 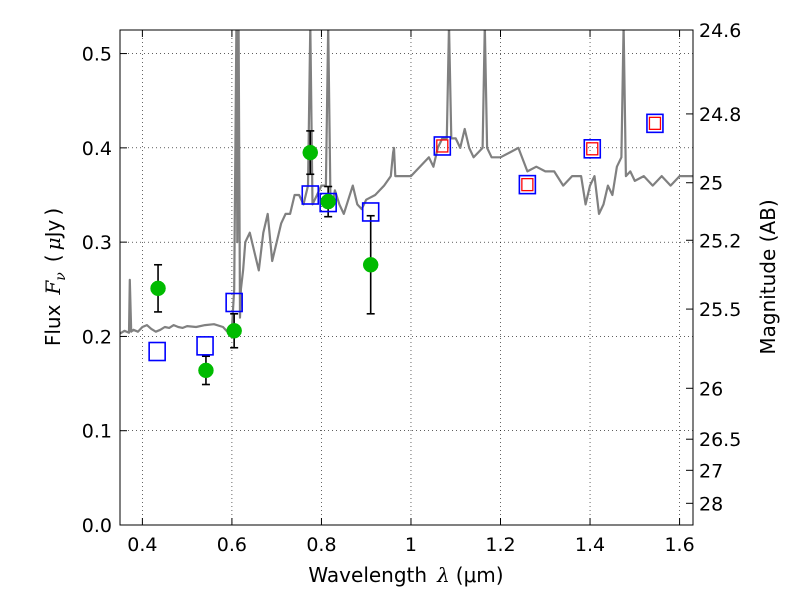 I want to click on y-axis-label: FluxFν(μJy), so click(x=55, y=277).